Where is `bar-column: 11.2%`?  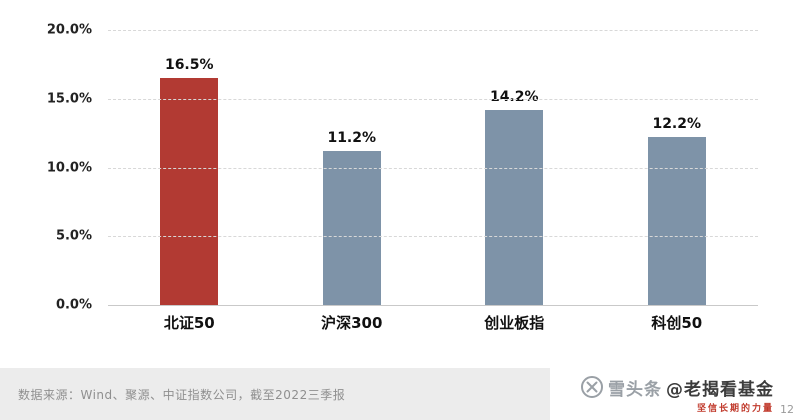
bar-column: 11.2% is located at coordinates (352, 217).